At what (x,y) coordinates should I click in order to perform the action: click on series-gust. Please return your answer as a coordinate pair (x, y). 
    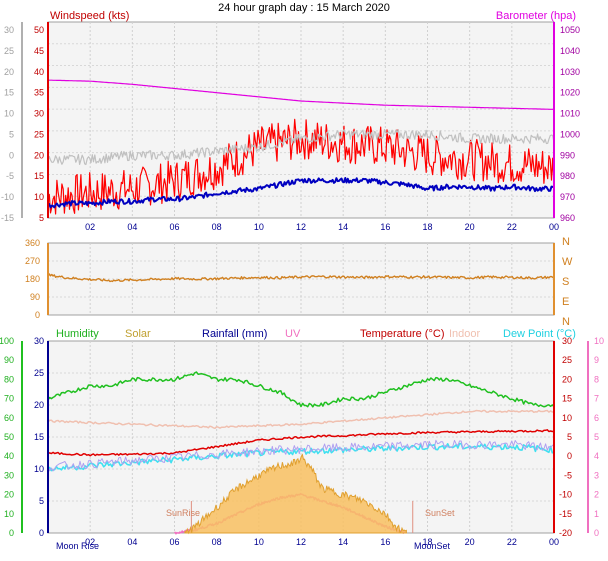
    Looking at the image, I should click on (301, 166).